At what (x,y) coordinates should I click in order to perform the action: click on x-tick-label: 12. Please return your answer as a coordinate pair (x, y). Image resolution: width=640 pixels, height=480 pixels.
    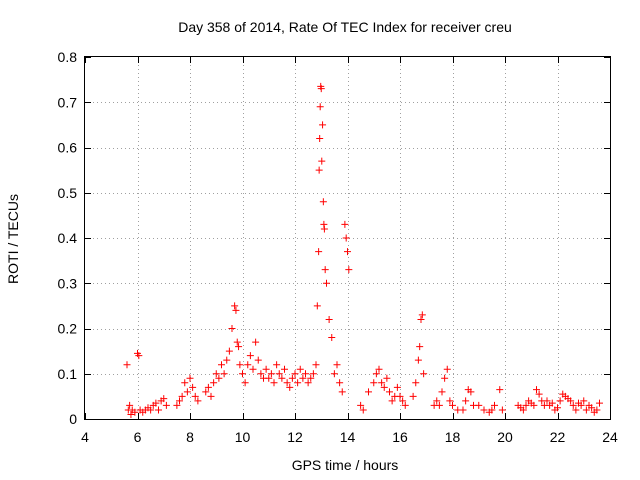
    Looking at the image, I should click on (295, 437).